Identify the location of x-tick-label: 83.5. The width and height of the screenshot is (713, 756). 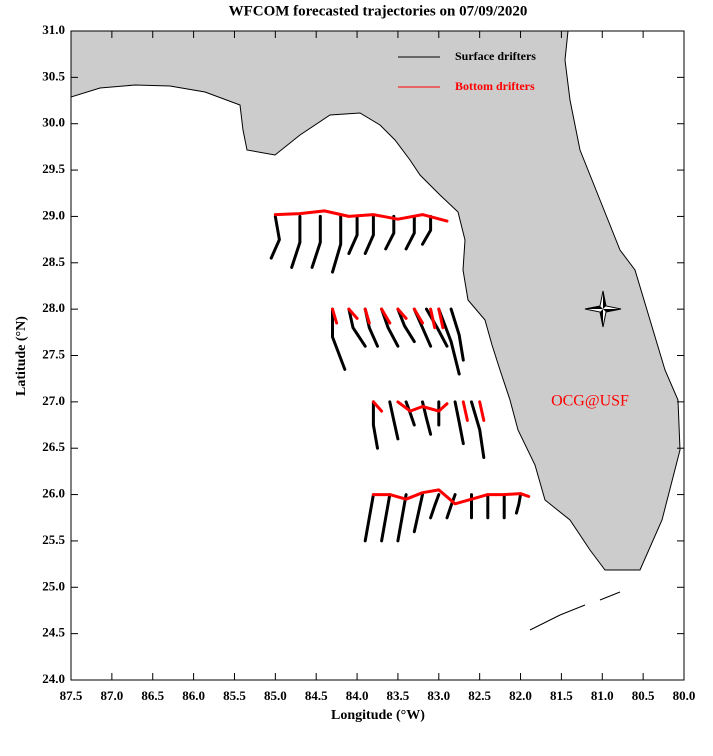
(398, 695).